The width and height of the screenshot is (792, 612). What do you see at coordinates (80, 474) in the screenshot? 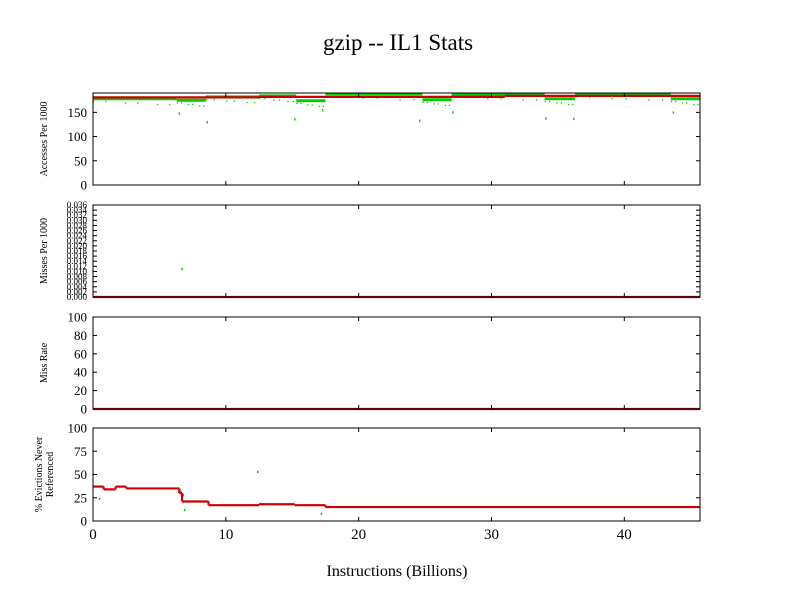
I see `y-tick-label: 50` at bounding box center [80, 474].